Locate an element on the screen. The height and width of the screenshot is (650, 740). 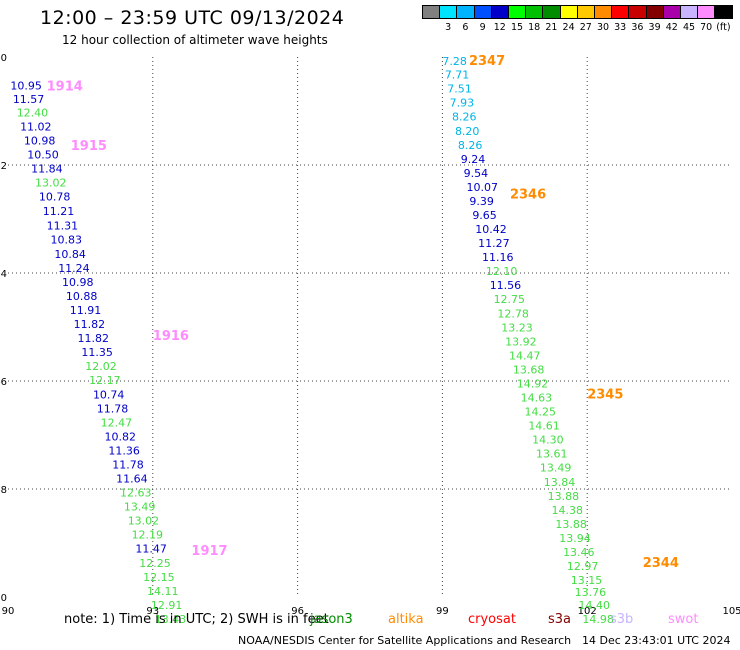
scale-label: 21 is located at coordinates (551, 27).